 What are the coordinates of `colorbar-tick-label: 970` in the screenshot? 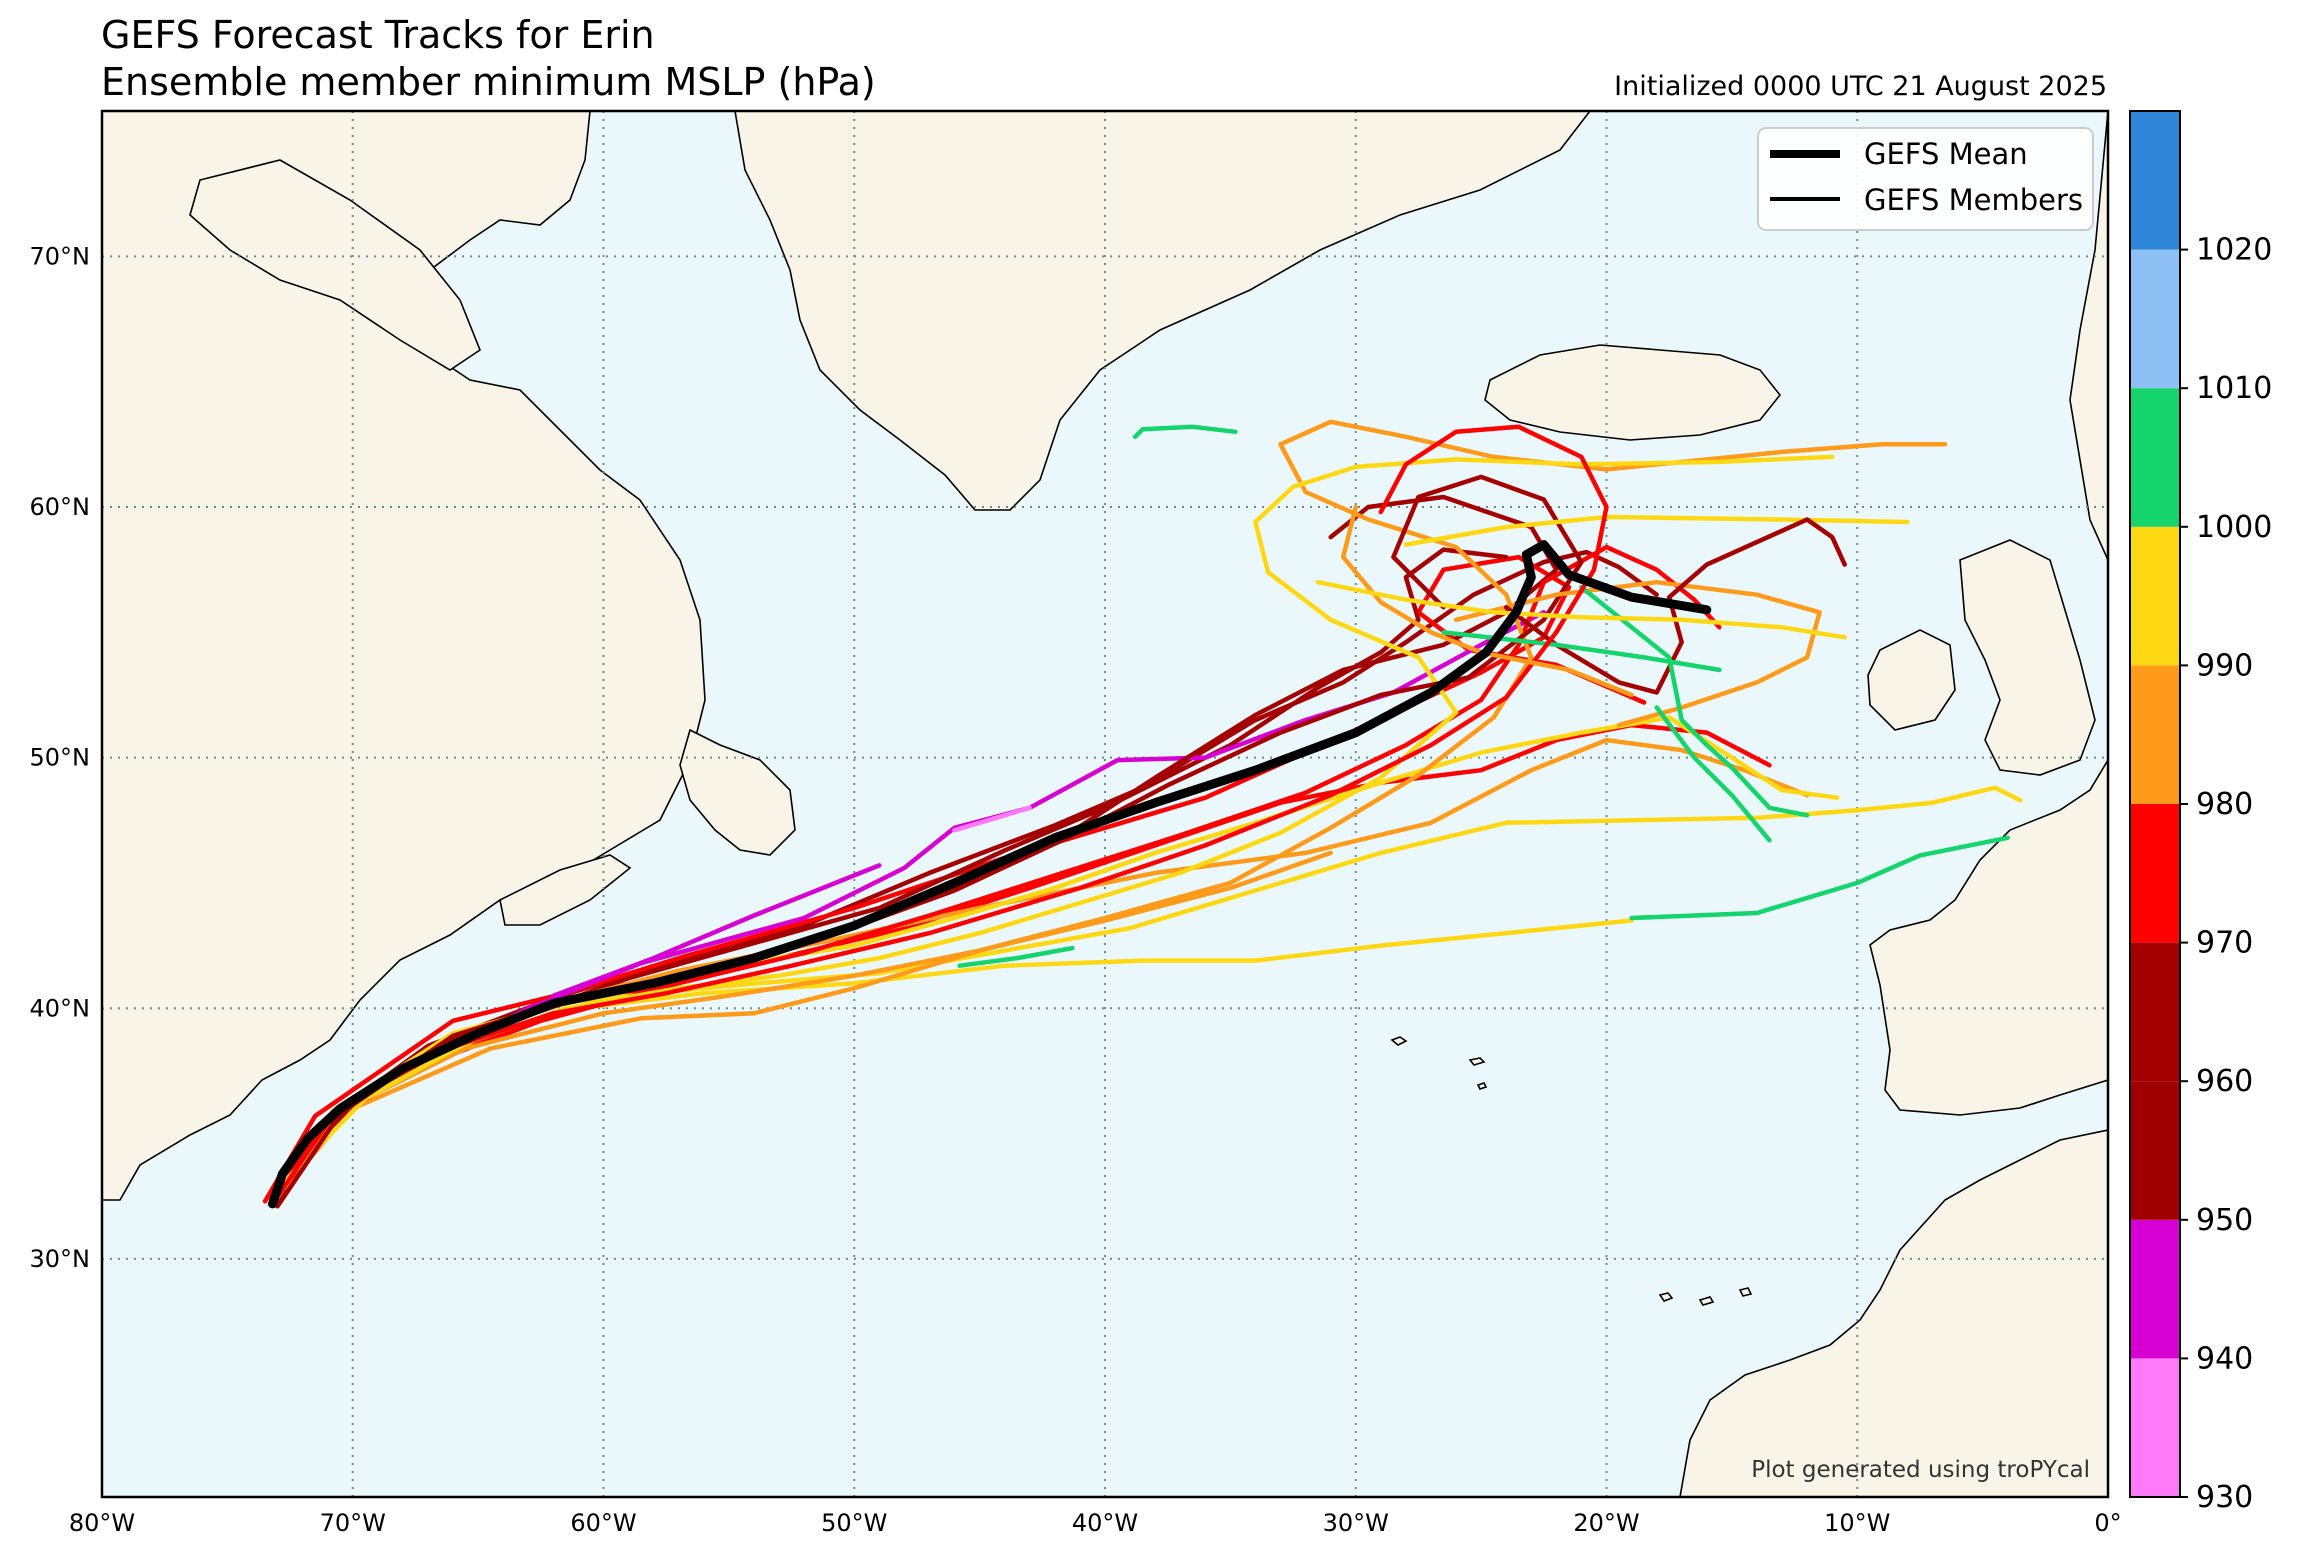 It's located at (2224, 943).